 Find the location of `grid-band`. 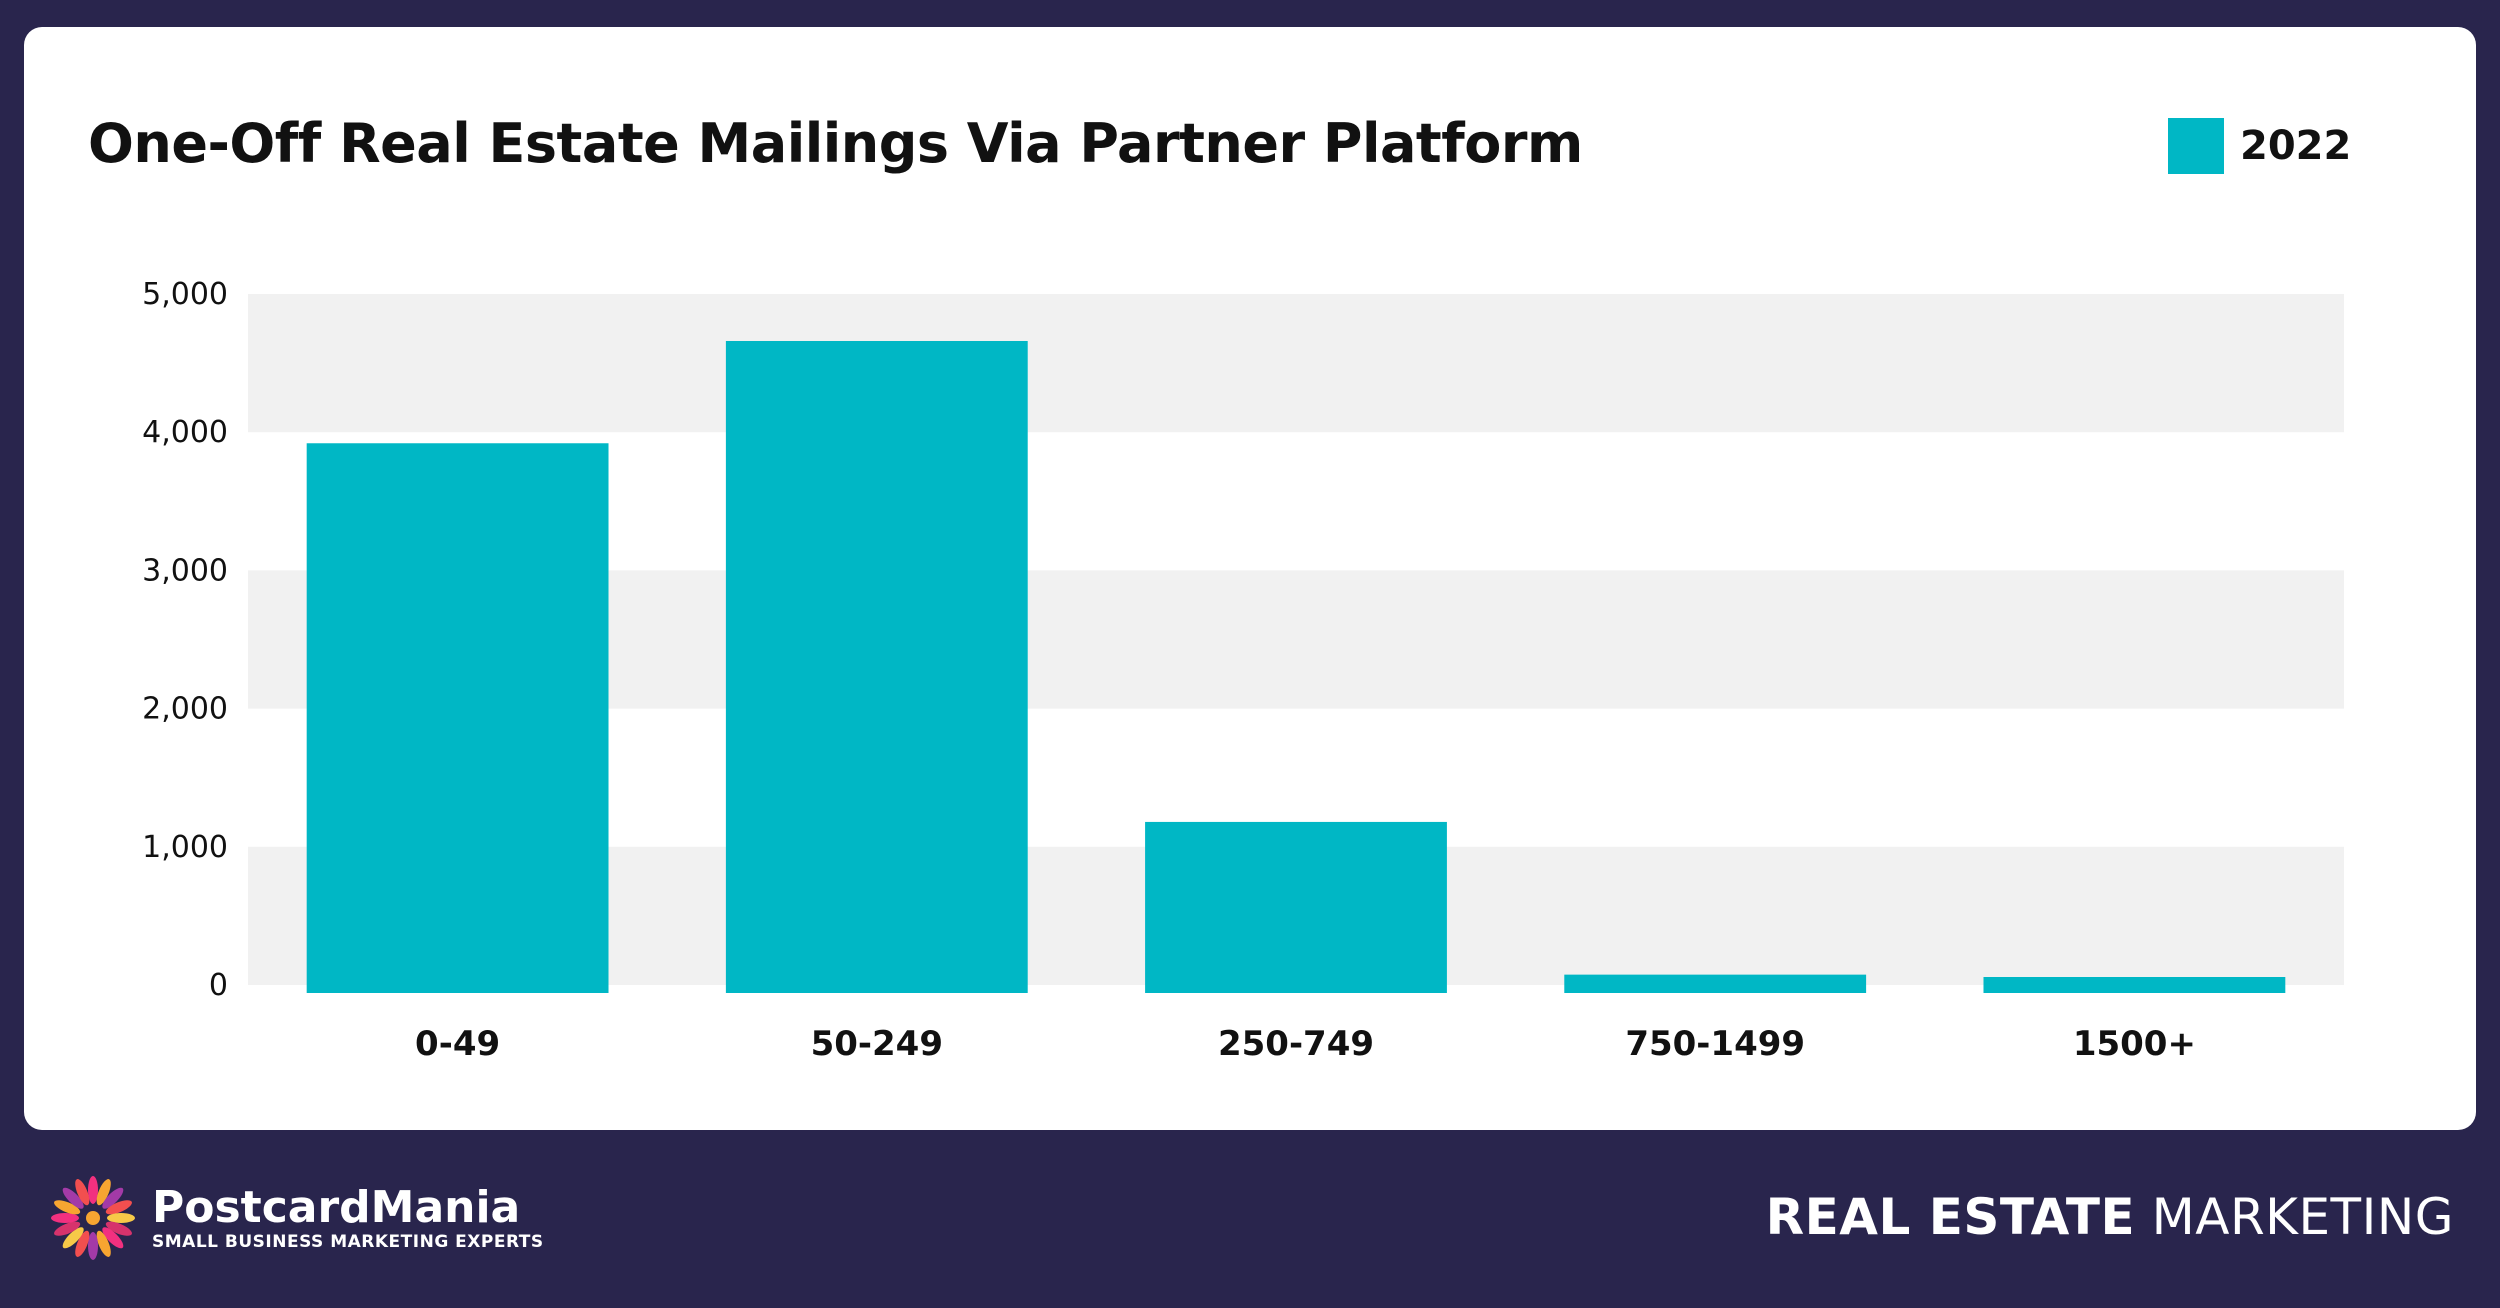

grid-band is located at coordinates (1296, 363).